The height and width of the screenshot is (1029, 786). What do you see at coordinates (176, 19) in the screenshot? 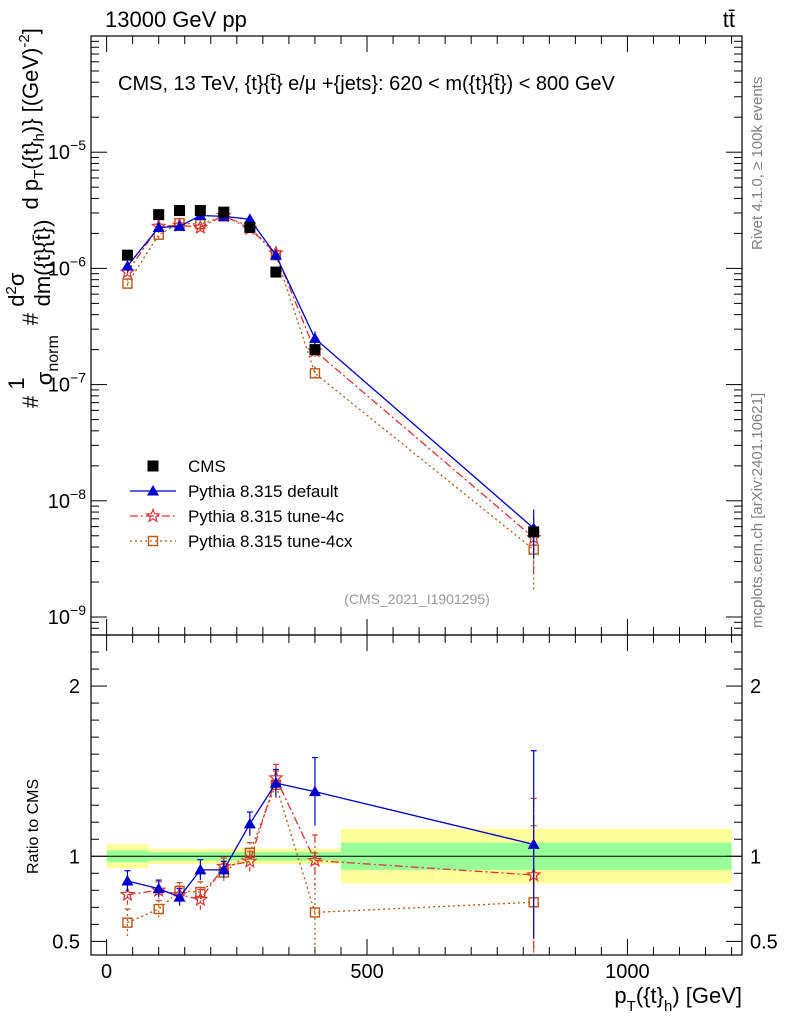
I see `header-left: 13000 GeV pp` at bounding box center [176, 19].